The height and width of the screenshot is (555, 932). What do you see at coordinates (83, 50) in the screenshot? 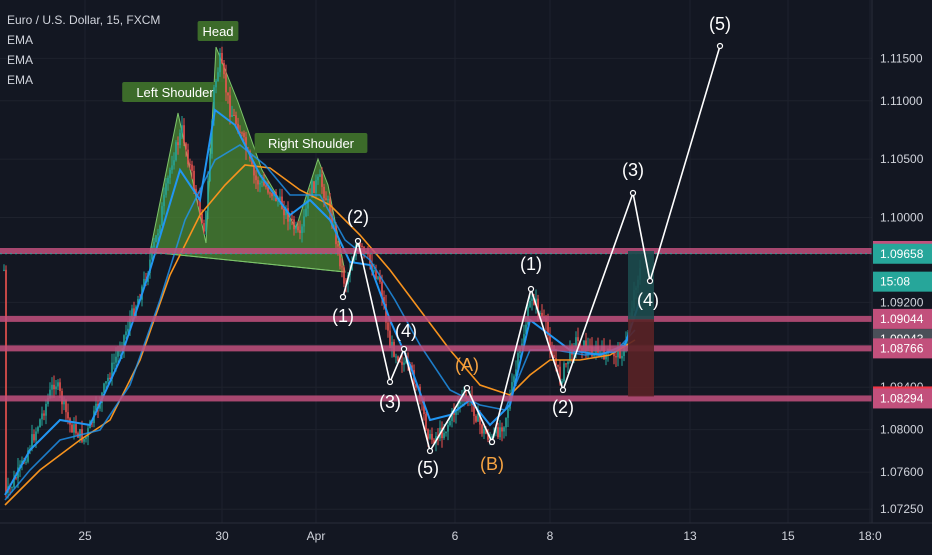
I see `chart-legend: Euro / U.S. Dollar, 15, FXCM EMA EMA EMA` at bounding box center [83, 50].